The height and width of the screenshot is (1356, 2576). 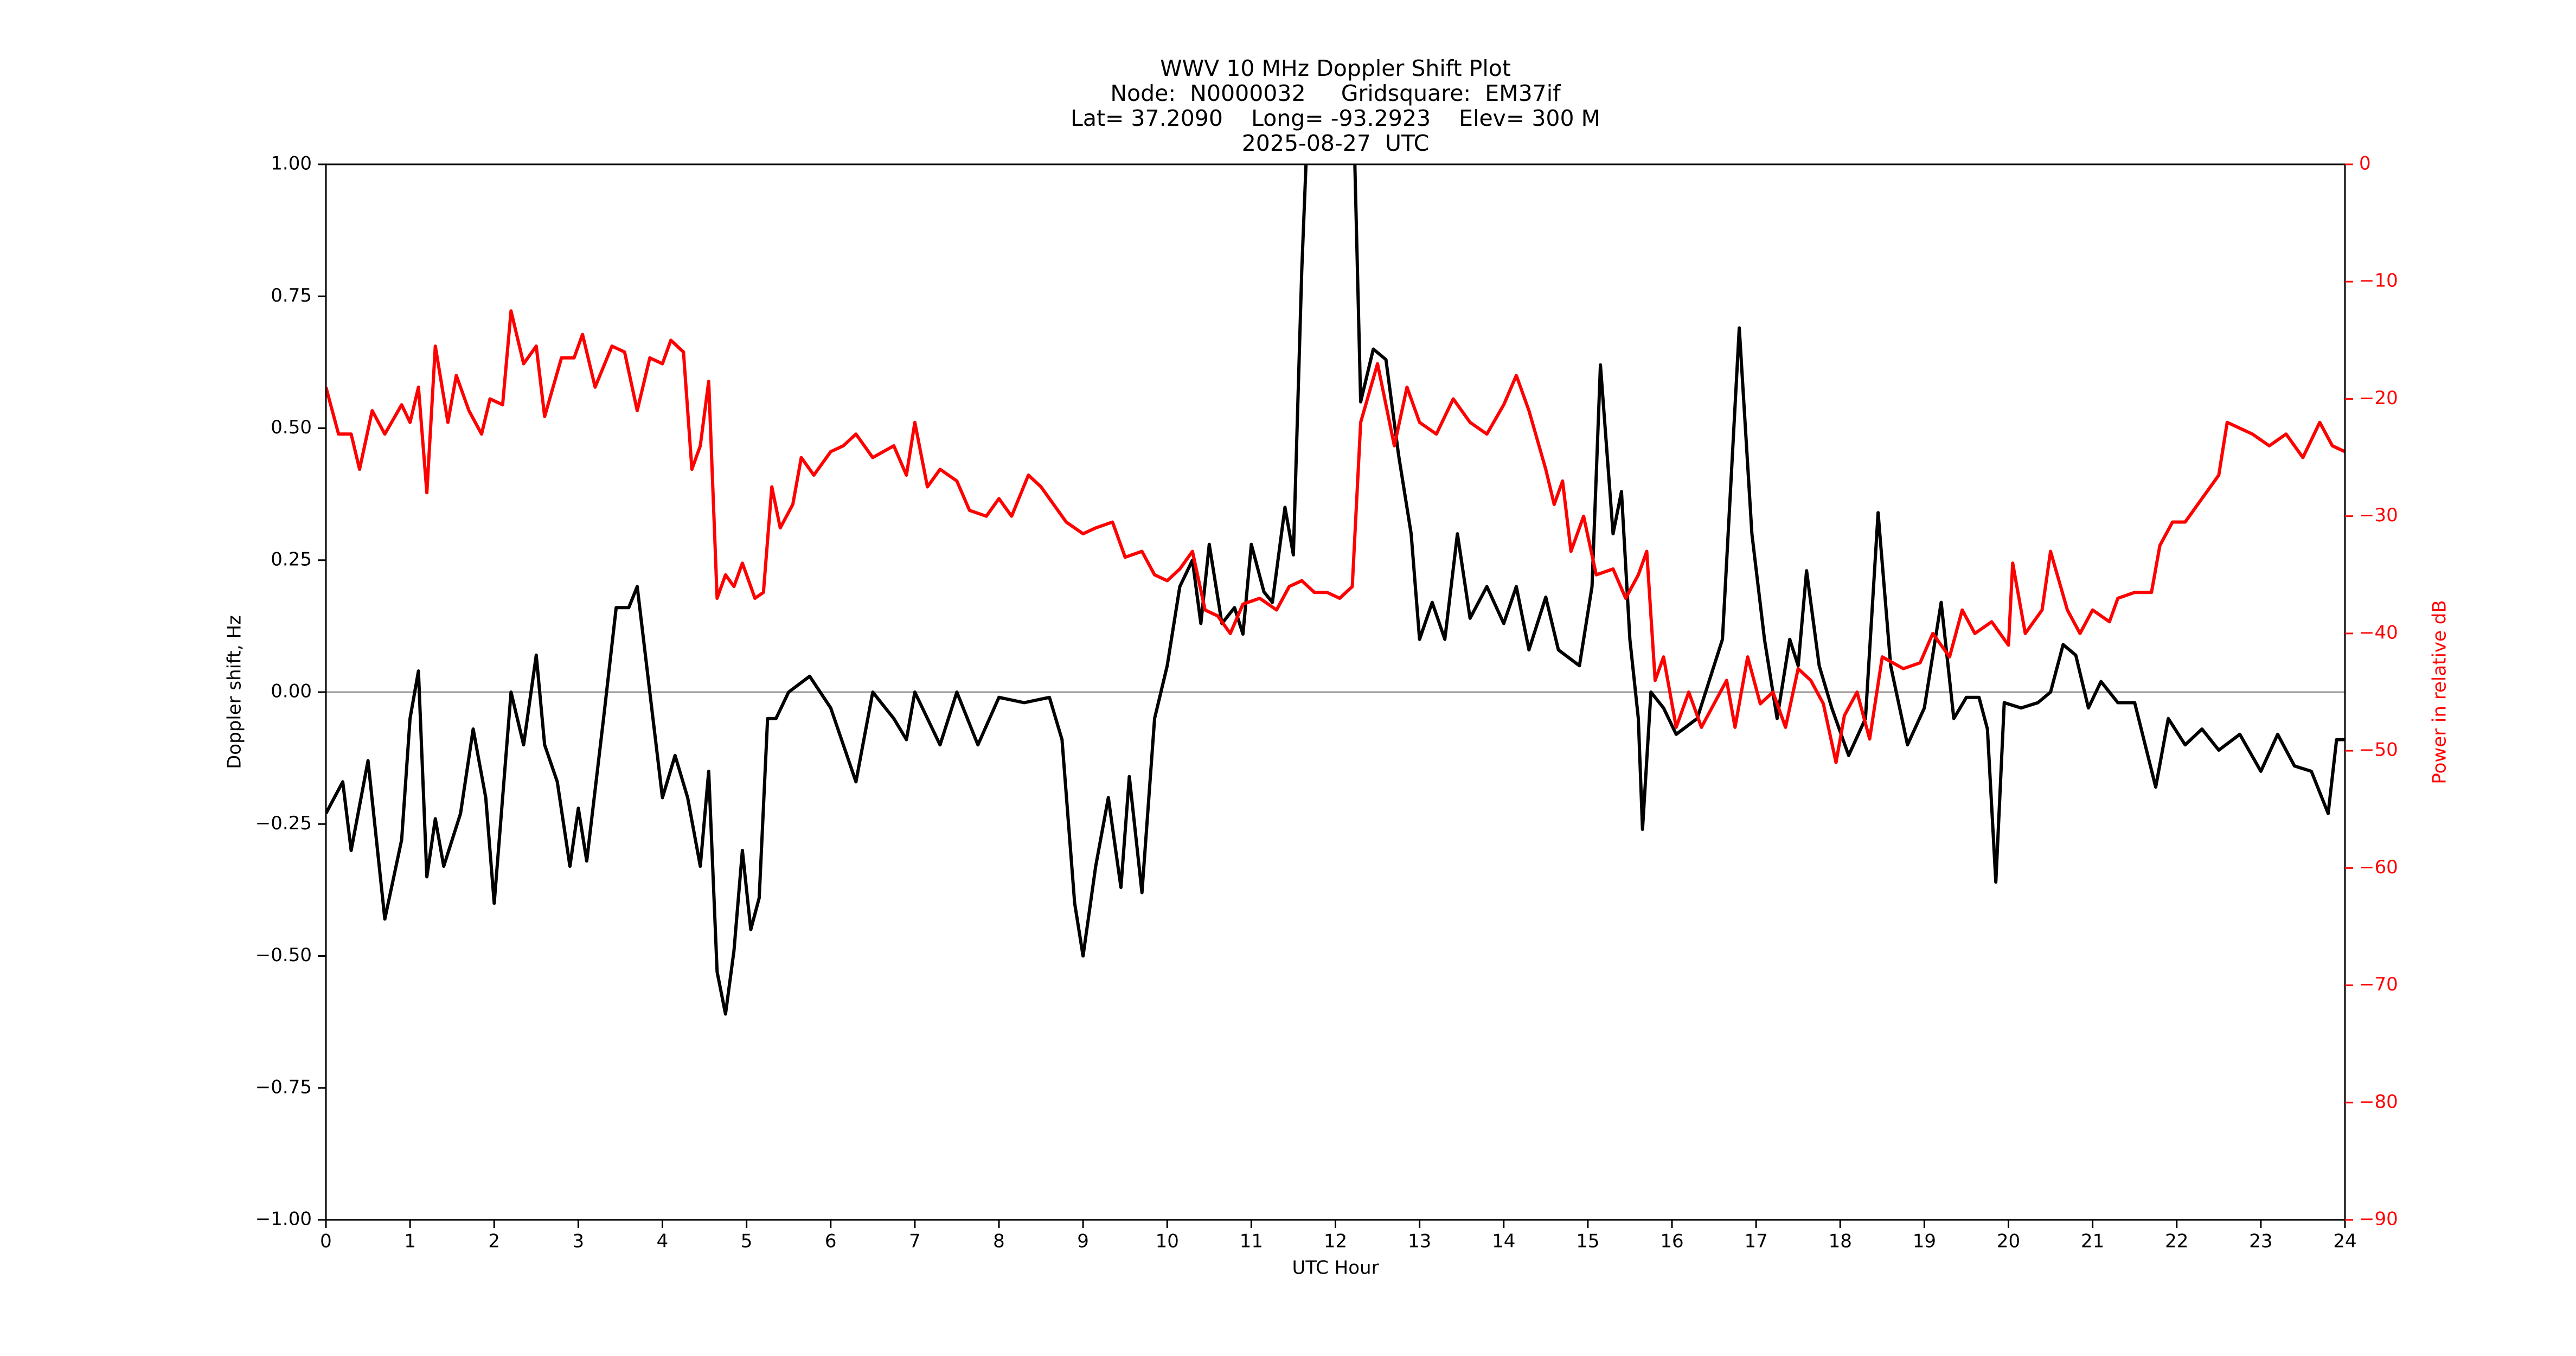 I want to click on y-tick-label: −0.25, so click(x=283, y=823).